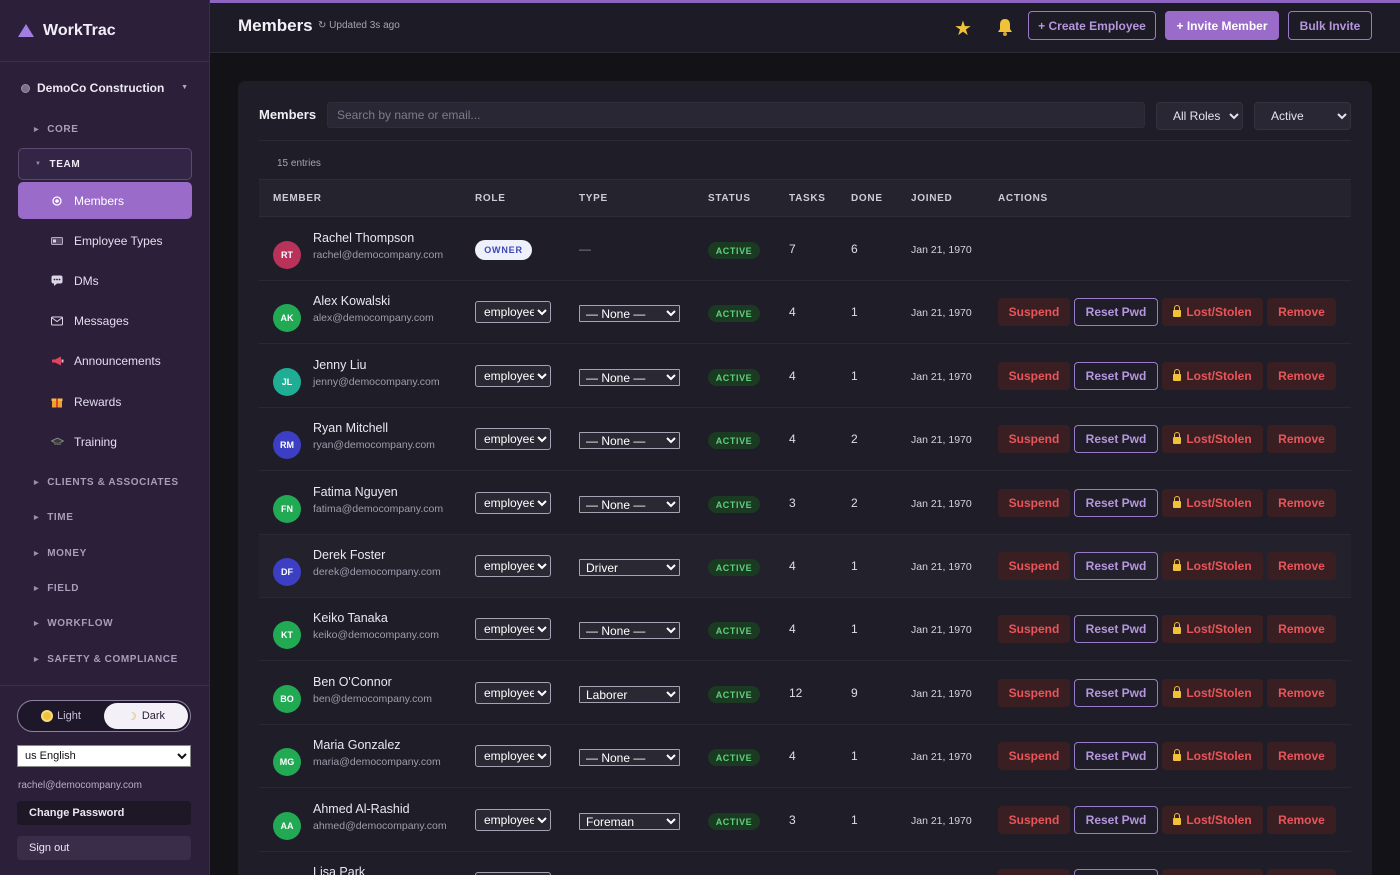 The height and width of the screenshot is (875, 1400). Describe the element at coordinates (104, 813) in the screenshot. I see `change-password-button: Change Password` at that location.